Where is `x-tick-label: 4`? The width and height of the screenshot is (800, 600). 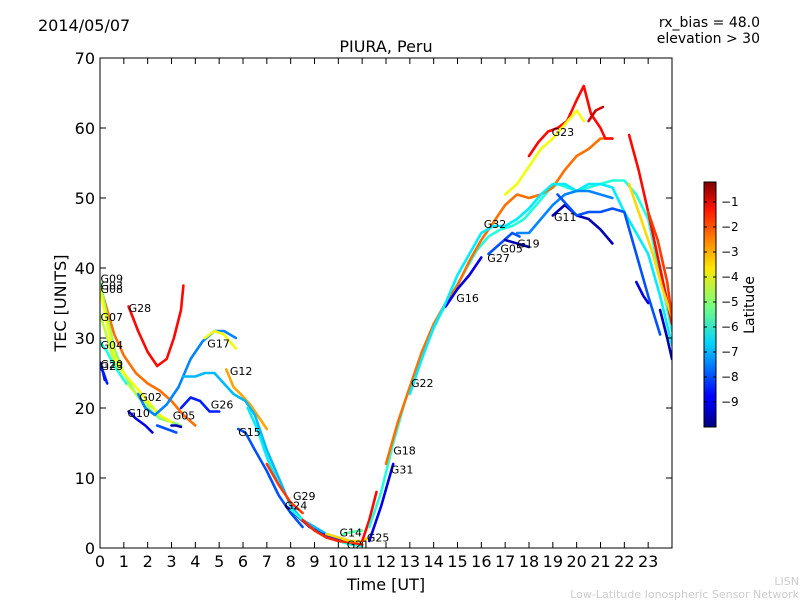
x-tick-label: 4 is located at coordinates (195, 561).